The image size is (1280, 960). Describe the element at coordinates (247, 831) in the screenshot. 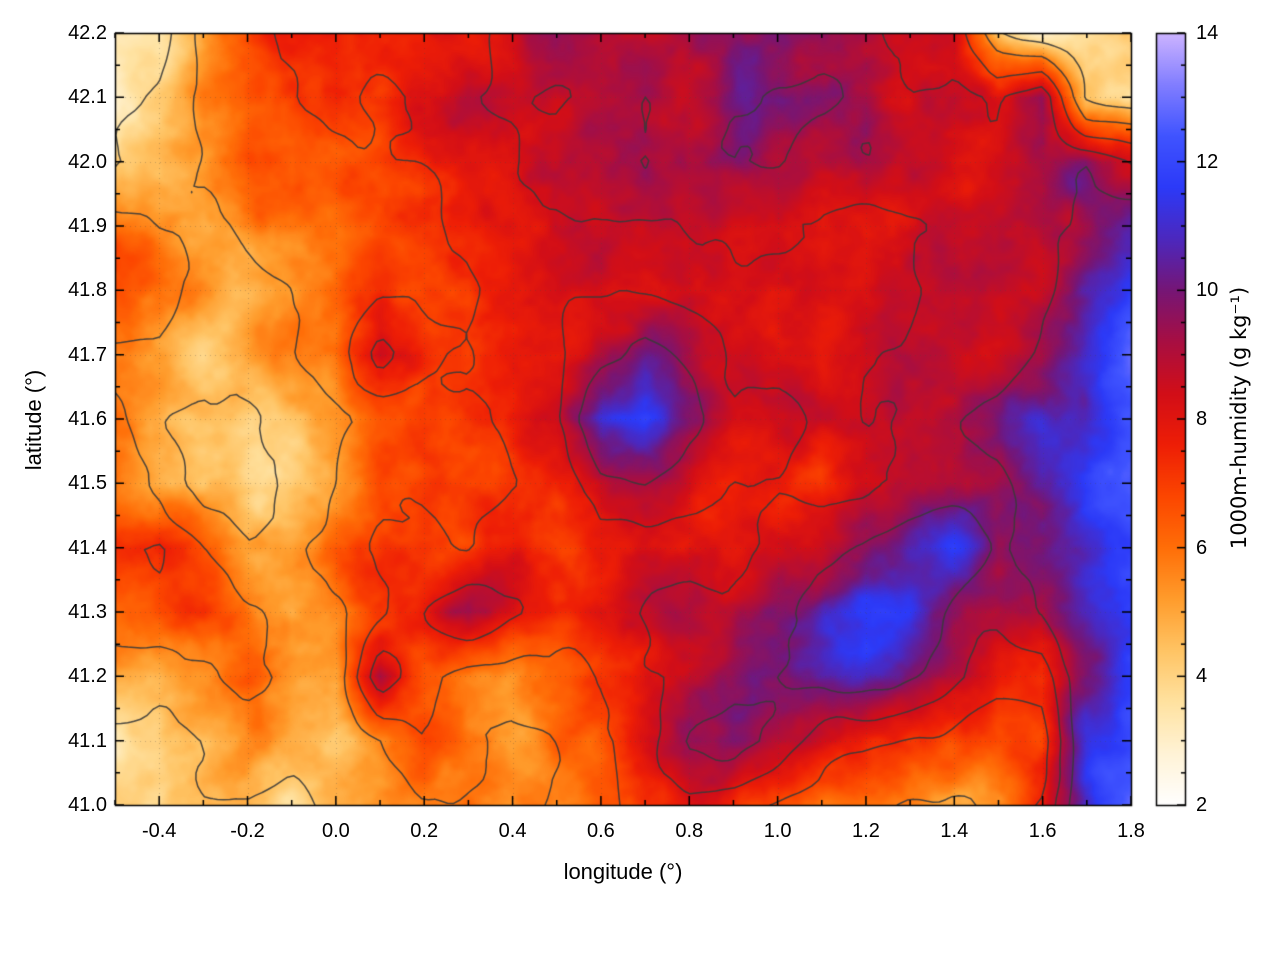

I see `x-tick-label: -0.2` at that location.